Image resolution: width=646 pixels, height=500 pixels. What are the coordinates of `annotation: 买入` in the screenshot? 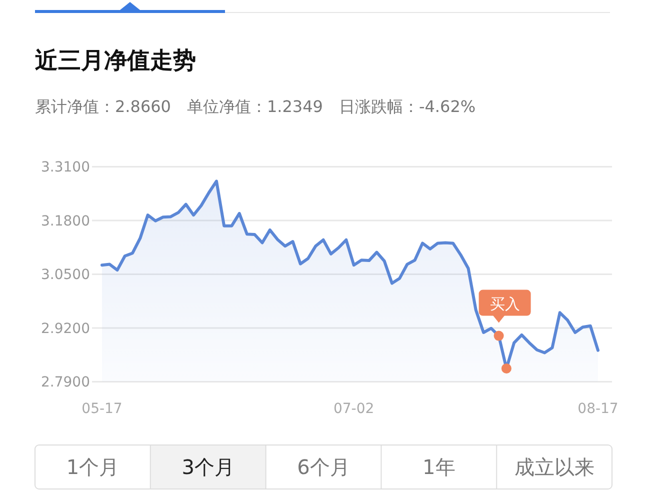 It's located at (505, 303).